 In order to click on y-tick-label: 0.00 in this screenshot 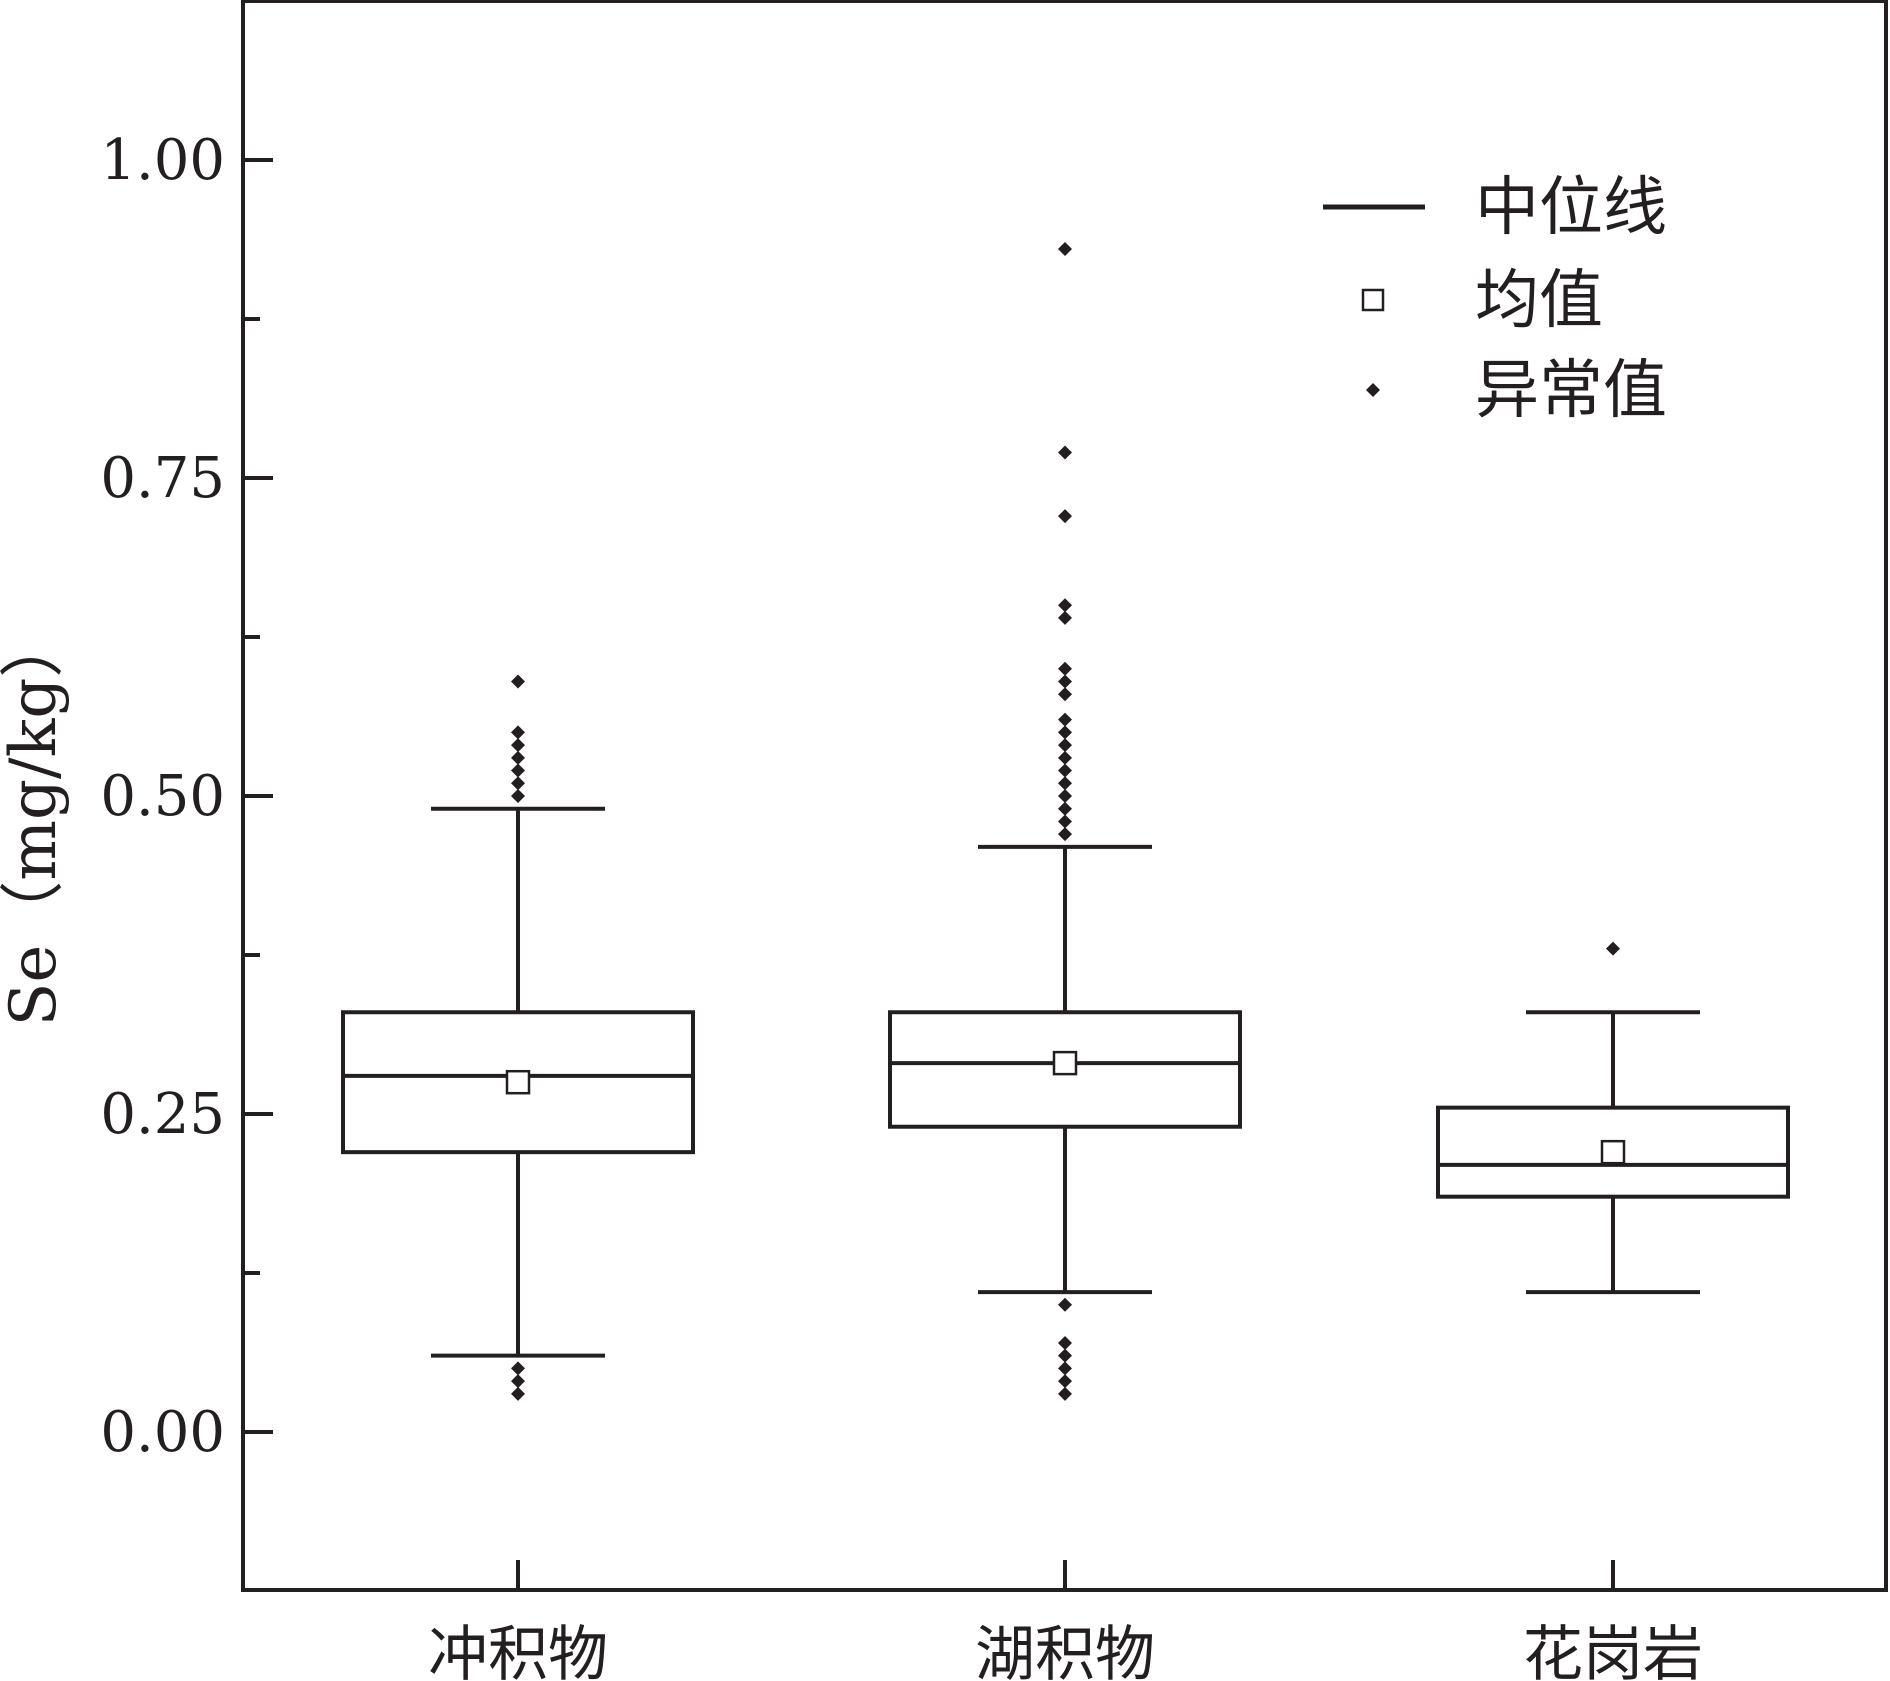, I will do `click(162, 1432)`.